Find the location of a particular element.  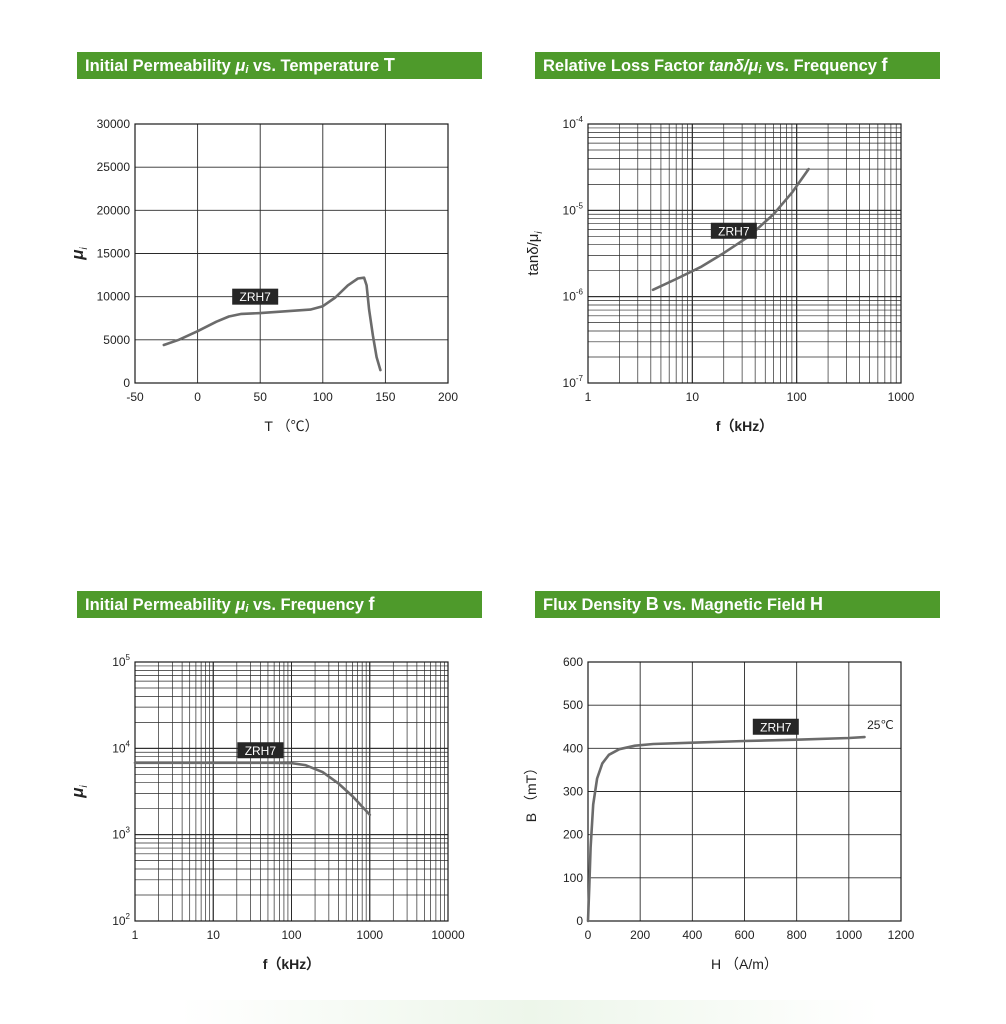

title-post: vs. Temperature is located at coordinates (316, 66).